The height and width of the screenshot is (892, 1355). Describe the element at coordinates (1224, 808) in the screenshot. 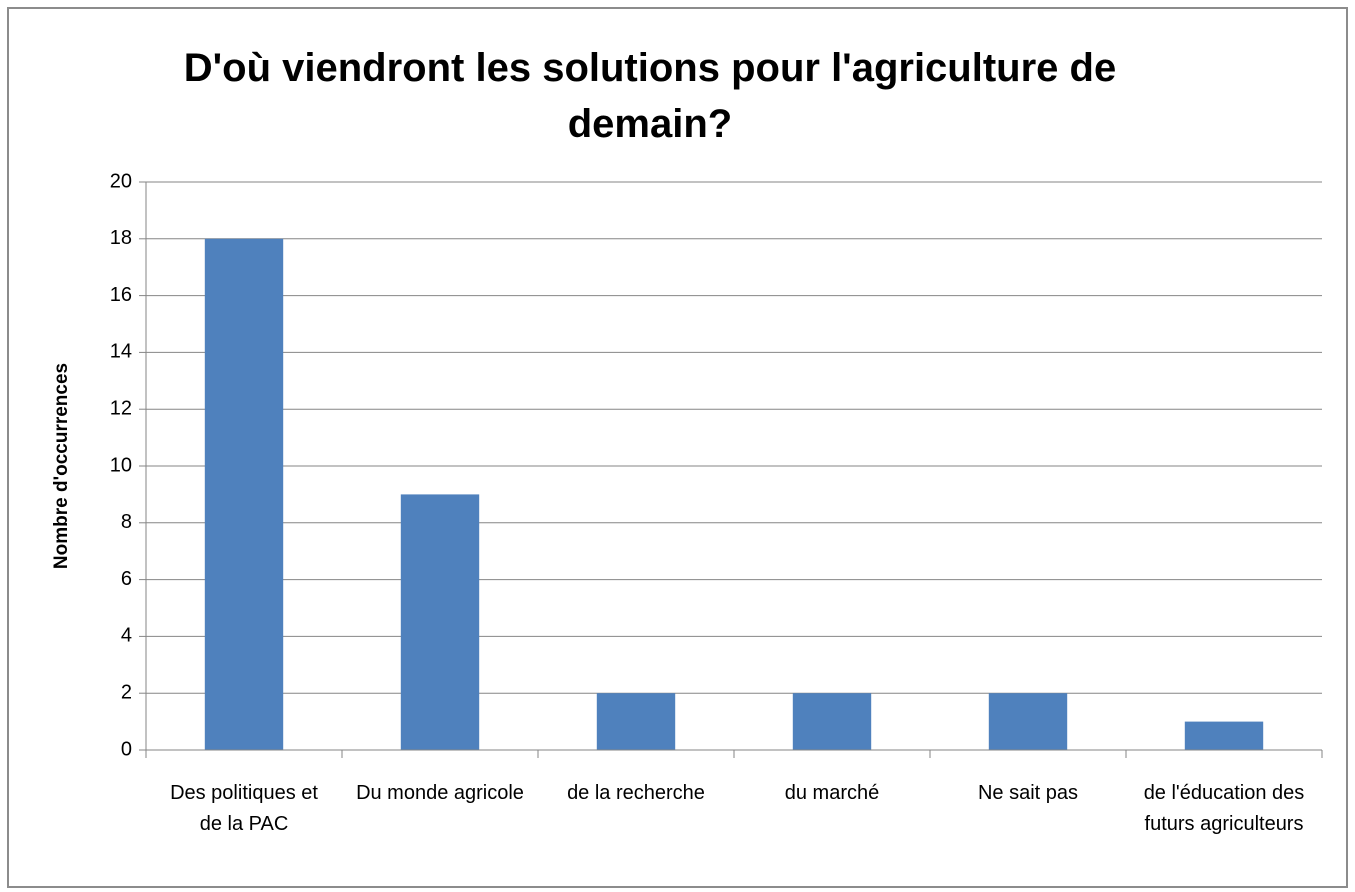

I see `x-tick-label: de l'éducation des futurs agriculteurs` at that location.